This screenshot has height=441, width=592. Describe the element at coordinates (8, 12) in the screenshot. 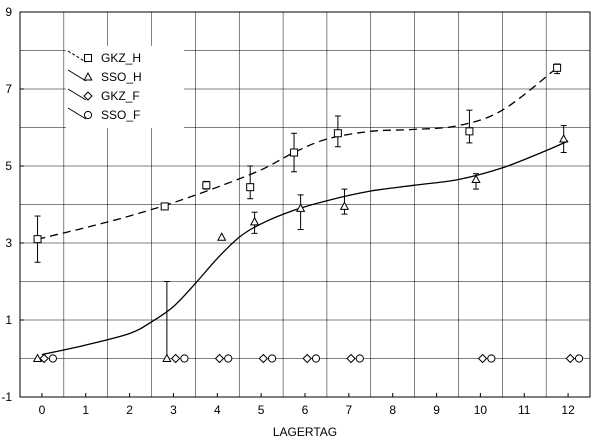

I see `y-tick-label: 9` at that location.